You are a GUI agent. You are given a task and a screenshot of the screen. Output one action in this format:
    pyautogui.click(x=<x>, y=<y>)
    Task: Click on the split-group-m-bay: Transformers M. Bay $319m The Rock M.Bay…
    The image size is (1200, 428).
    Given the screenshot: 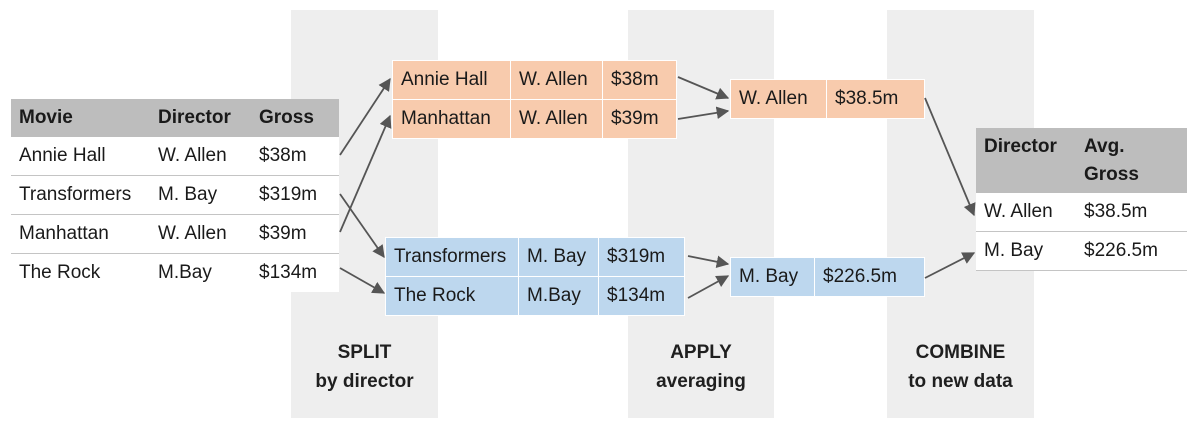 What is the action you would take?
    pyautogui.click(x=535, y=276)
    